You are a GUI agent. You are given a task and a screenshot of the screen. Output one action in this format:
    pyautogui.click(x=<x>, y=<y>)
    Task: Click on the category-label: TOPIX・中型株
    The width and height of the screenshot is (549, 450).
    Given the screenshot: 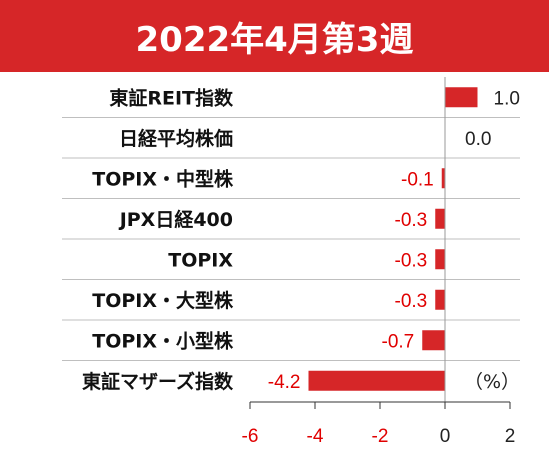 What is the action you would take?
    pyautogui.click(x=163, y=178)
    